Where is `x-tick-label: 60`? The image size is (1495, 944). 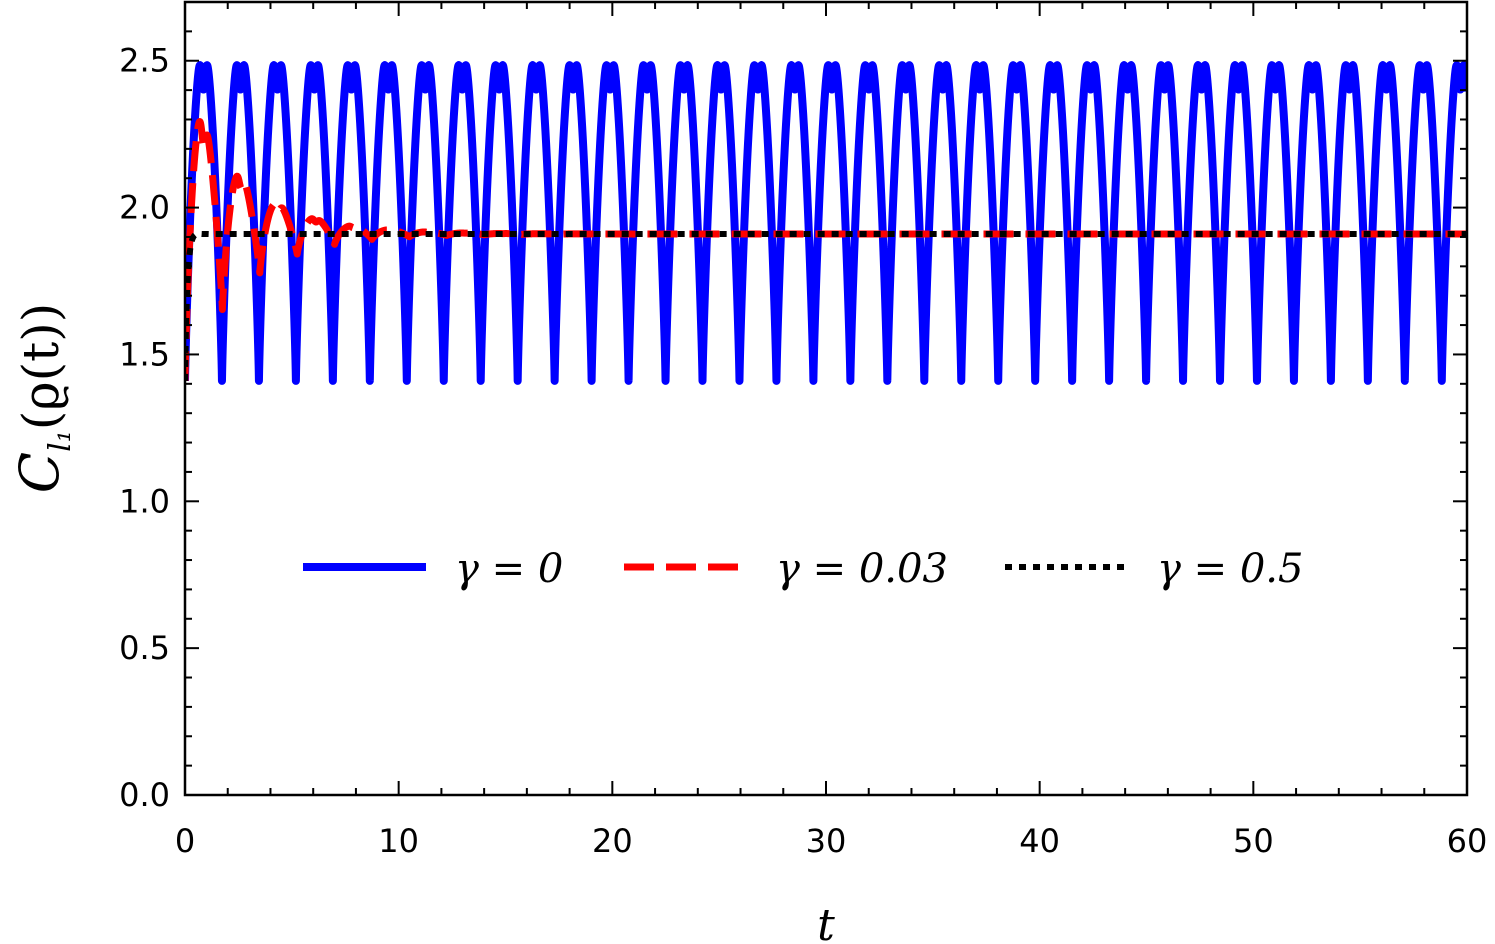
x-tick-label: 60 is located at coordinates (1467, 841).